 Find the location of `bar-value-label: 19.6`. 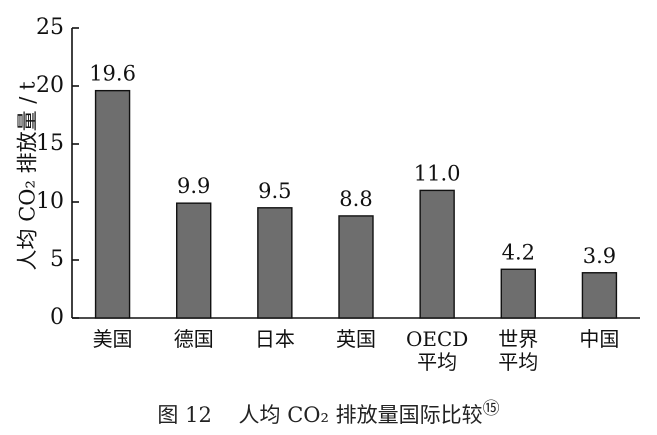

bar-value-label: 19.6 is located at coordinates (112, 74).